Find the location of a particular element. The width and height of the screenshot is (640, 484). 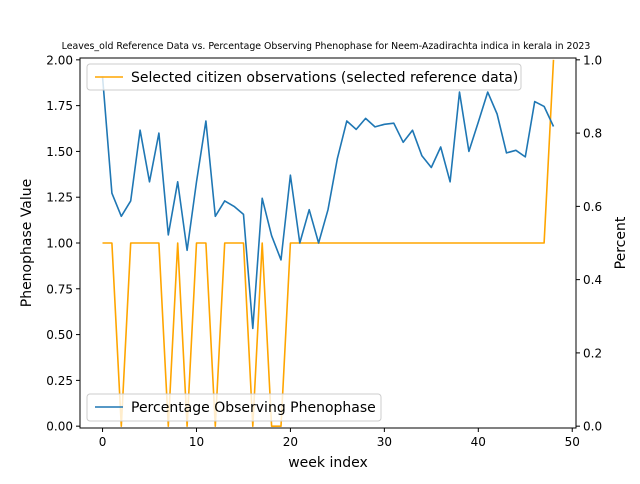

y-left-tick-label: 0.75 is located at coordinates (59, 289).